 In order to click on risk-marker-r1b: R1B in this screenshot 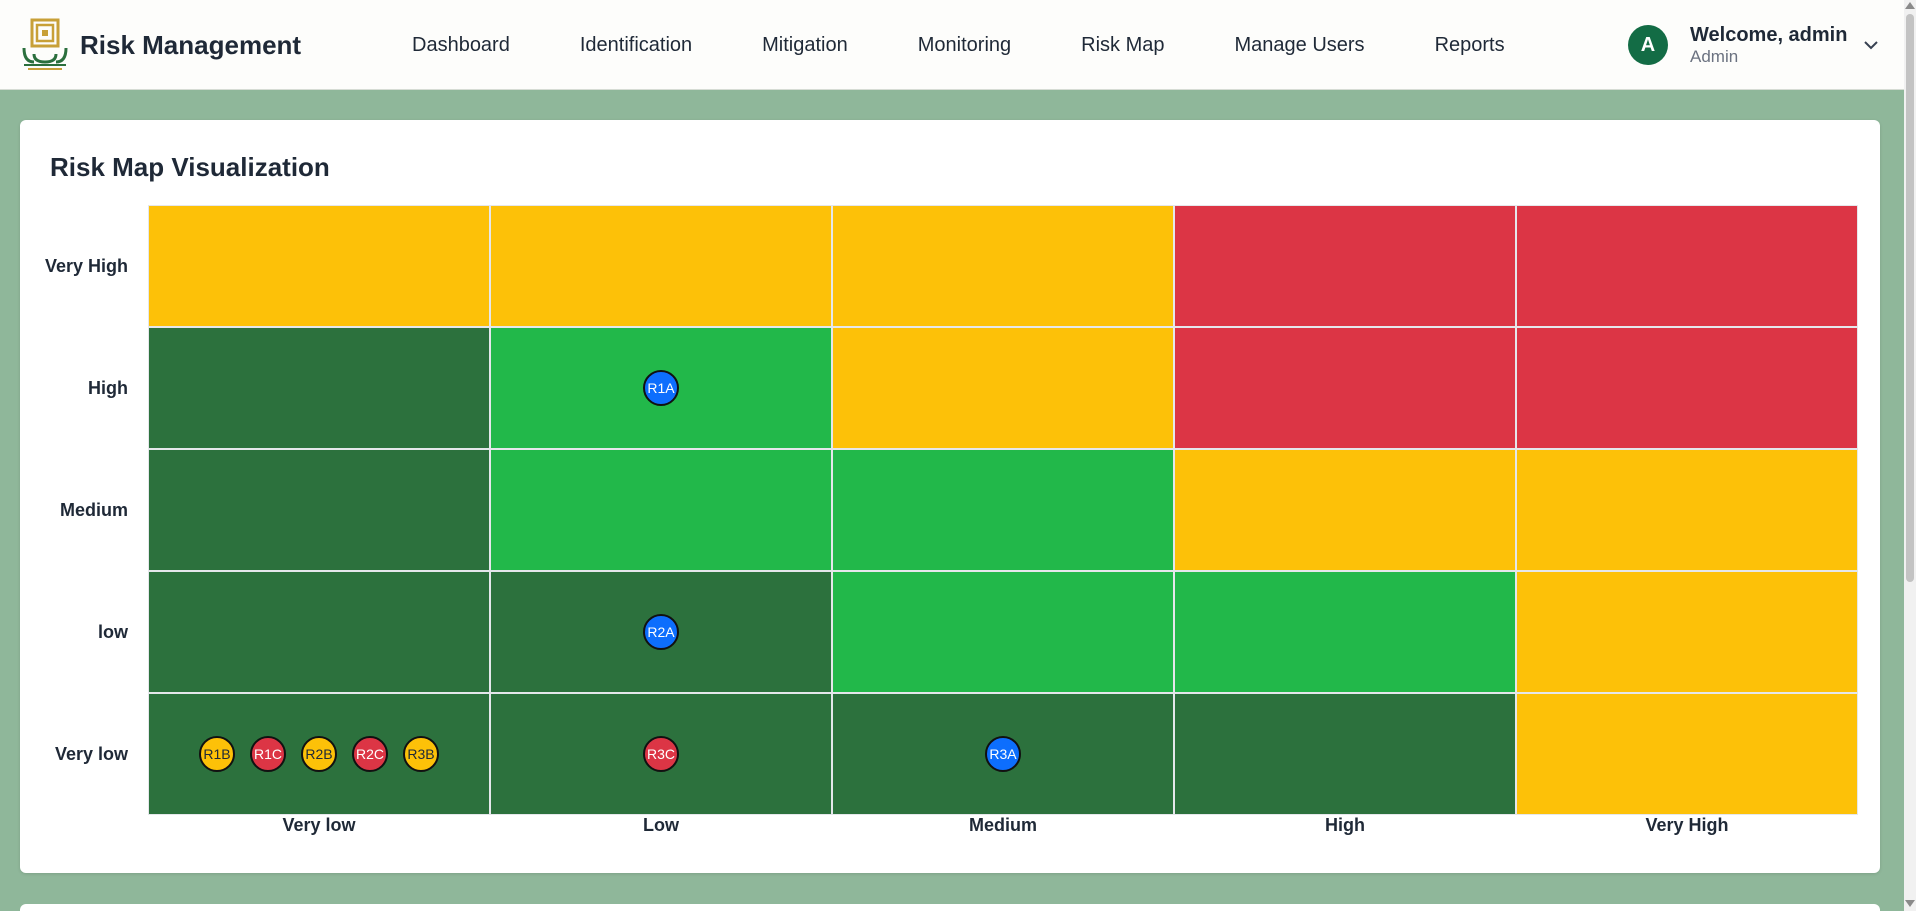, I will do `click(217, 754)`.